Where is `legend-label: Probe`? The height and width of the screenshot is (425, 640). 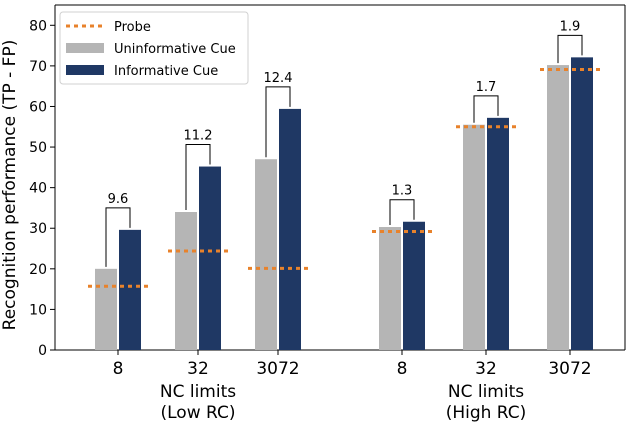
legend-label: Probe is located at coordinates (132, 27).